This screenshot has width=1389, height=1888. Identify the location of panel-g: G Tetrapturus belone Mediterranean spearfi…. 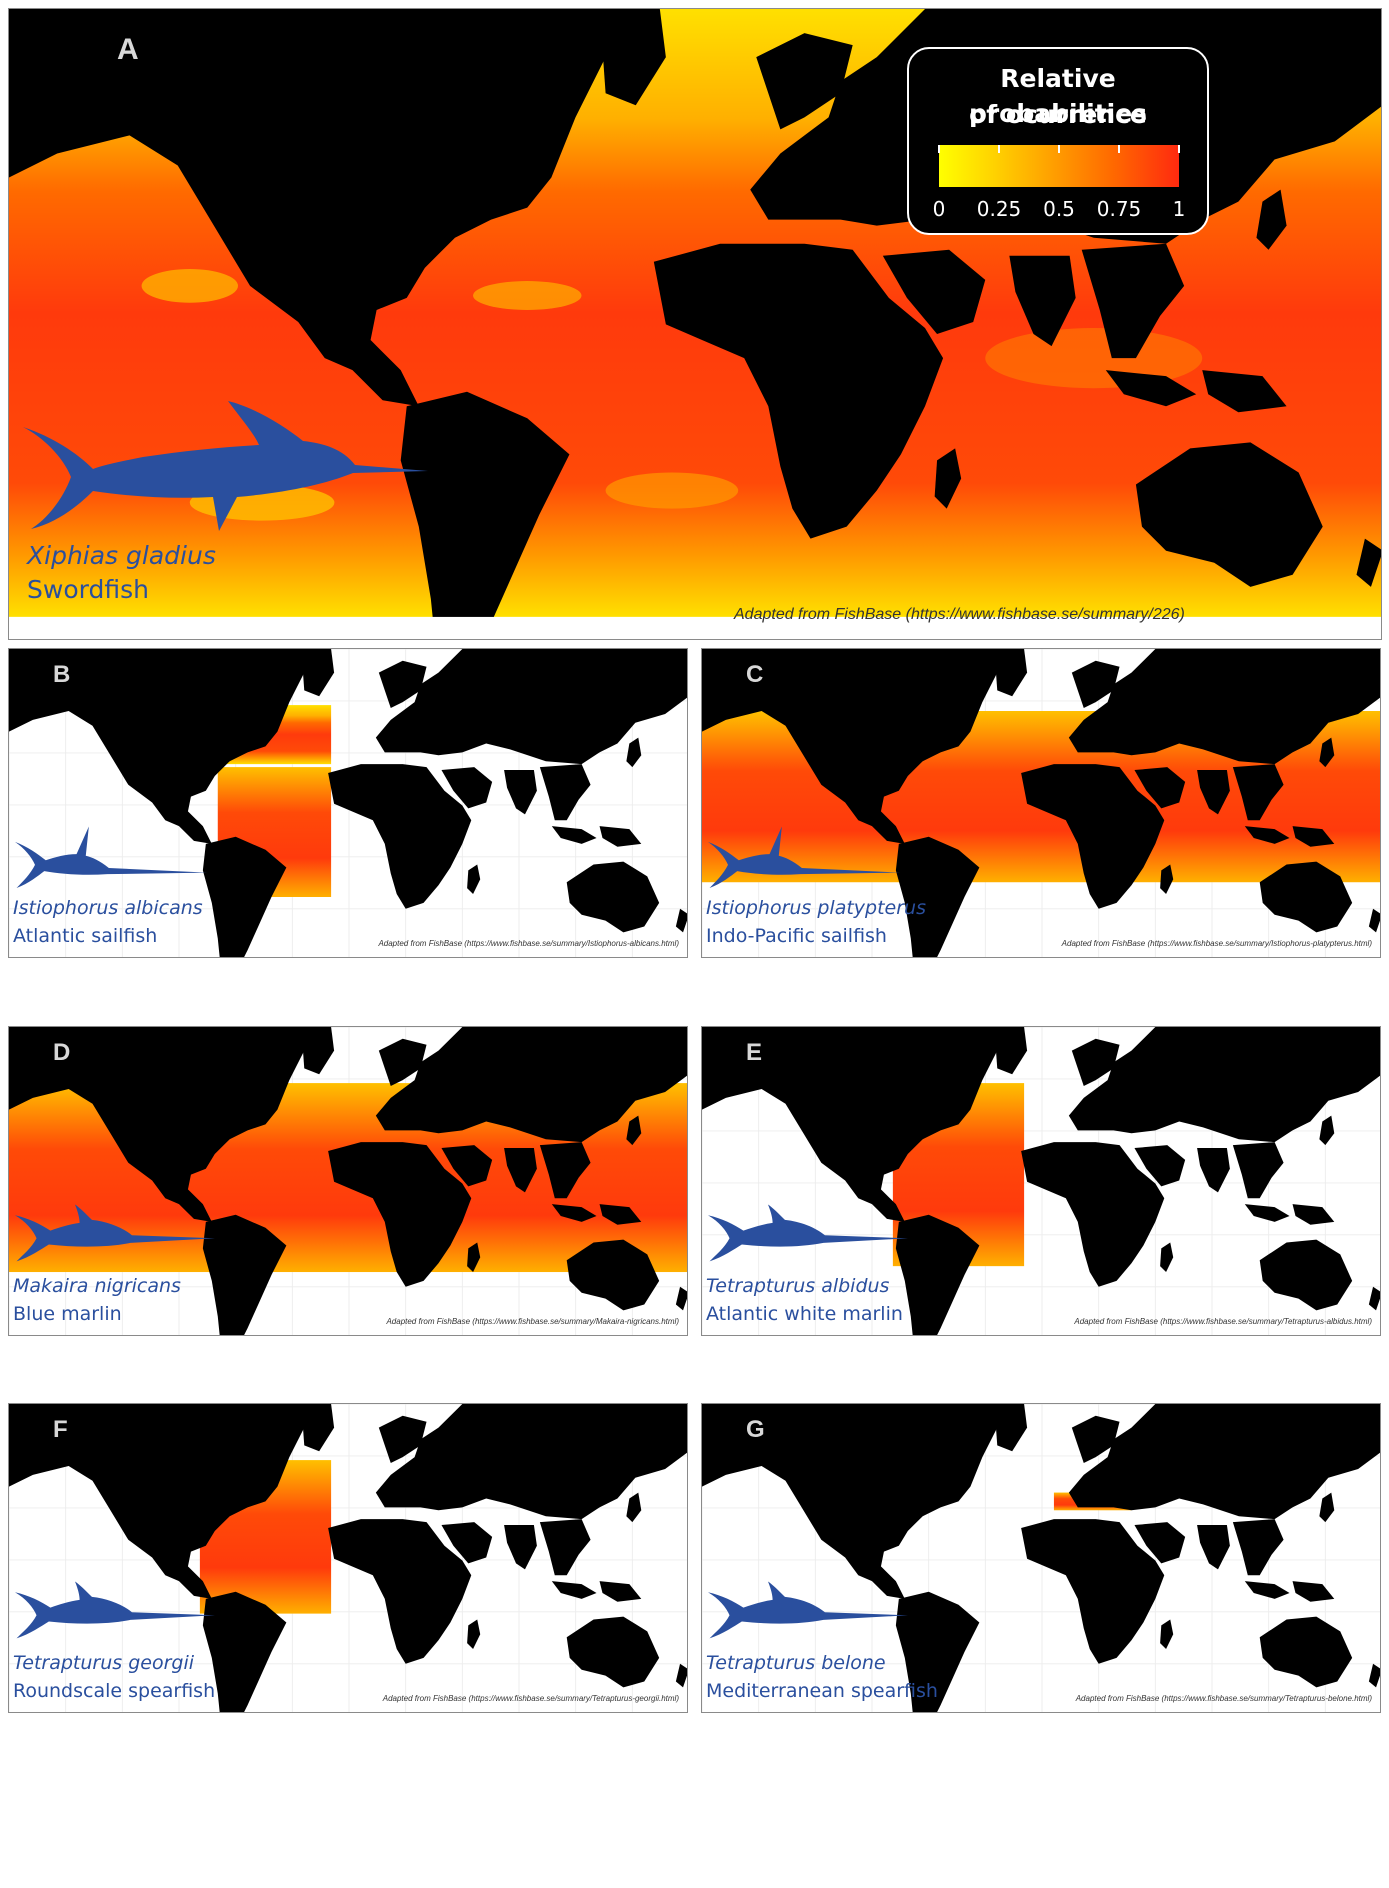
(1041, 1558).